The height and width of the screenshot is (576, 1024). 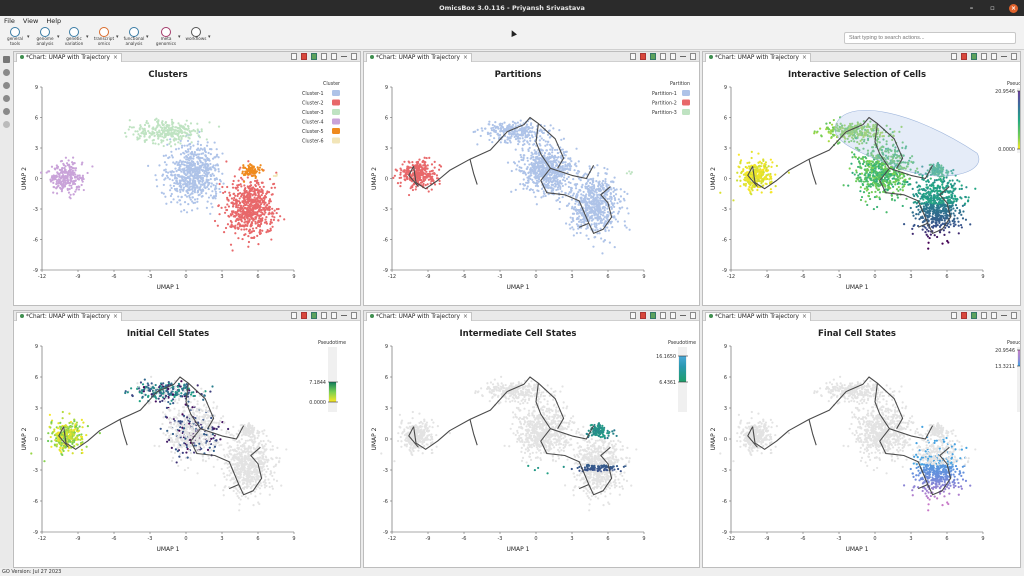 I want to click on trajectory-segment, so click(x=473, y=172).